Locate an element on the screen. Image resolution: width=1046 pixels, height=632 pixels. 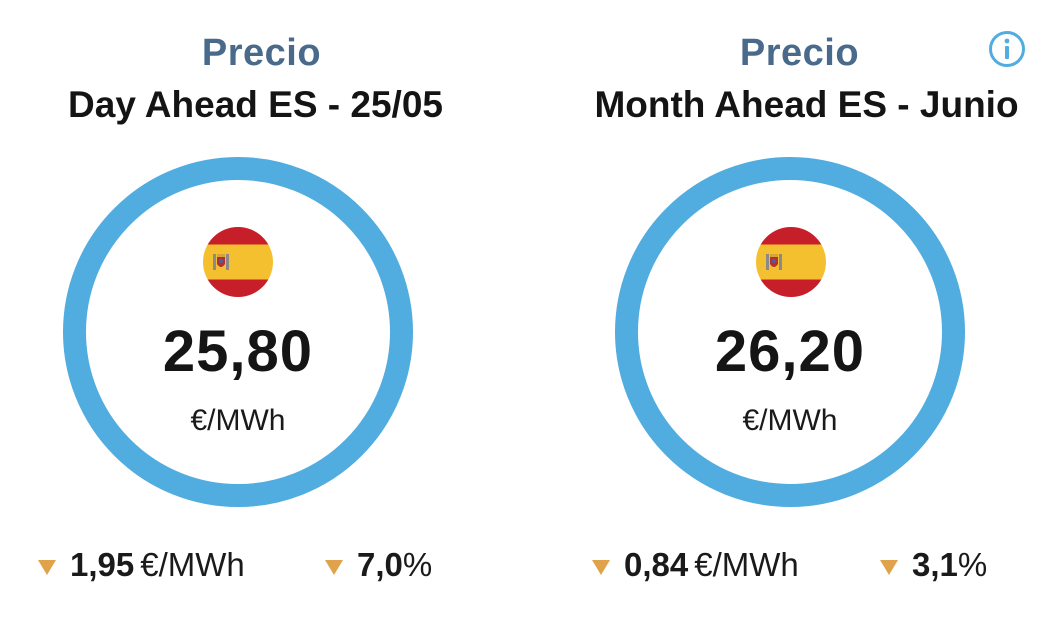
card-title: Day Ahead ES - 25/05 is located at coordinates (255, 104).